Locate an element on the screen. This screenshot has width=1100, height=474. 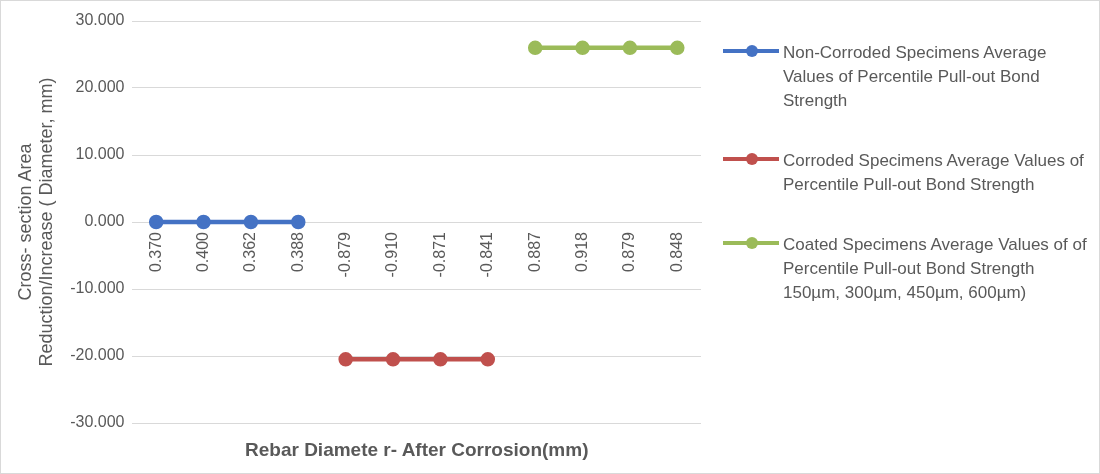
x-tick-label: 0.370 is located at coordinates (155, 252).